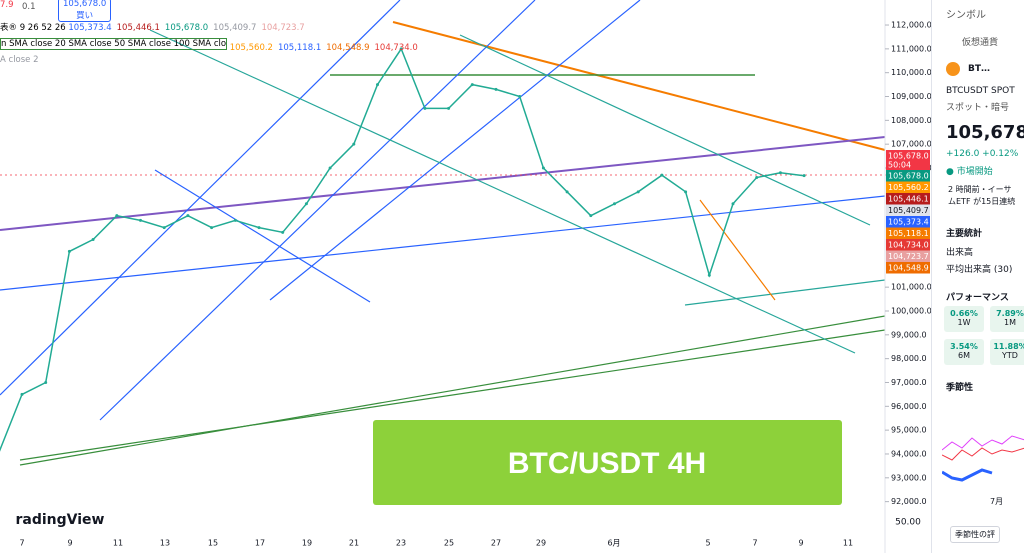  I want to click on x-tick-label: 6月, so click(613, 543).